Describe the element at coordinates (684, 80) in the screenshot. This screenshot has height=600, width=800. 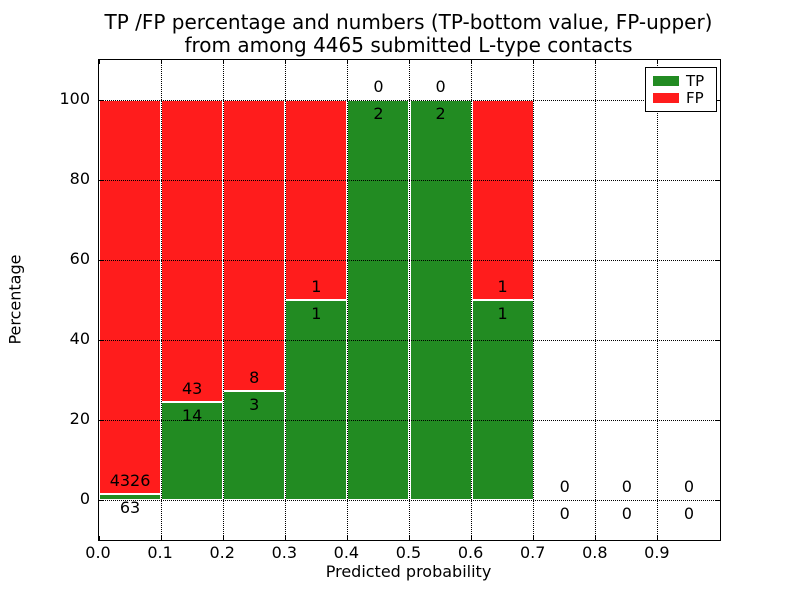
I see `legend-item-tp: TP` at that location.